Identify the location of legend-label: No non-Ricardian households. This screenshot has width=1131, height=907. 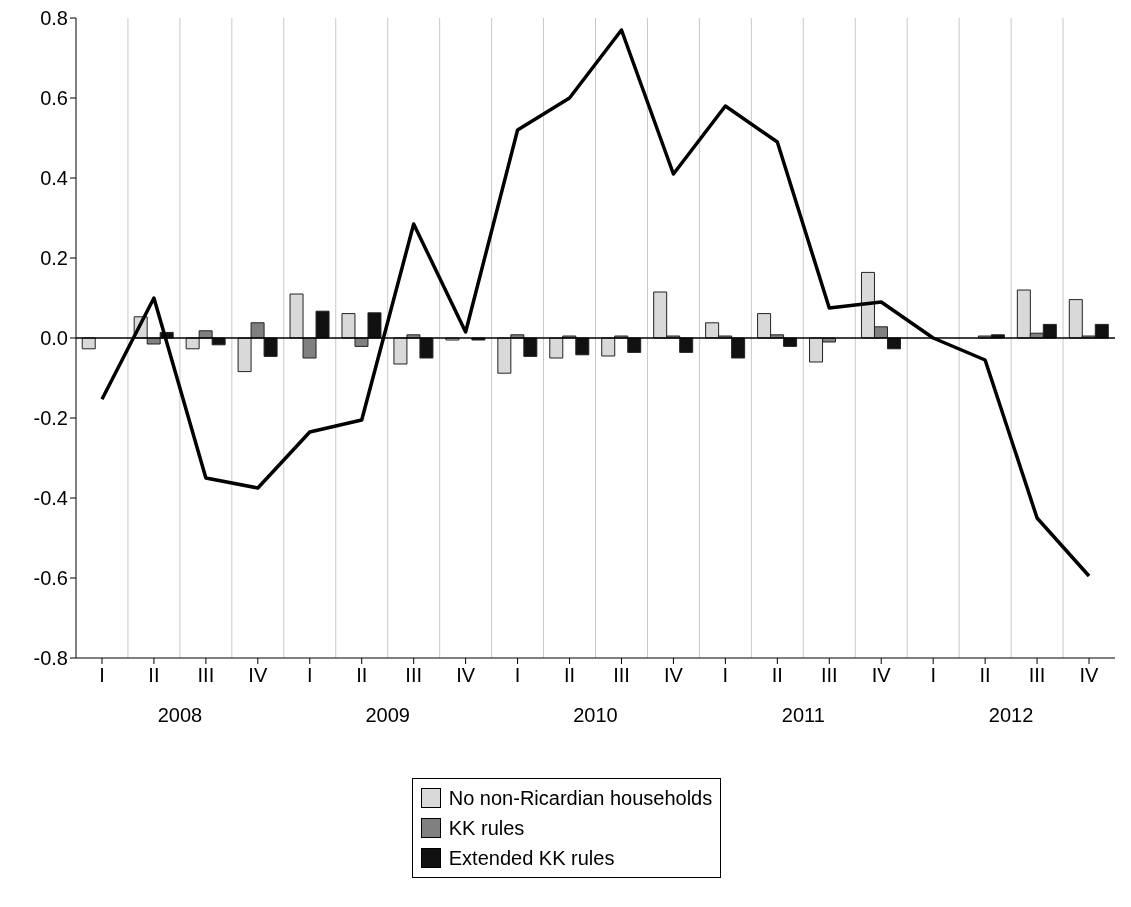
(580, 798).